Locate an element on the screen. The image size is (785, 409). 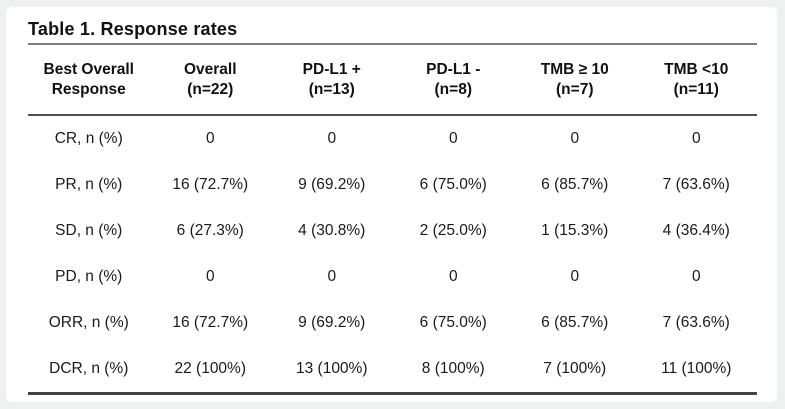
column-header-line1: Overall is located at coordinates (210, 69).